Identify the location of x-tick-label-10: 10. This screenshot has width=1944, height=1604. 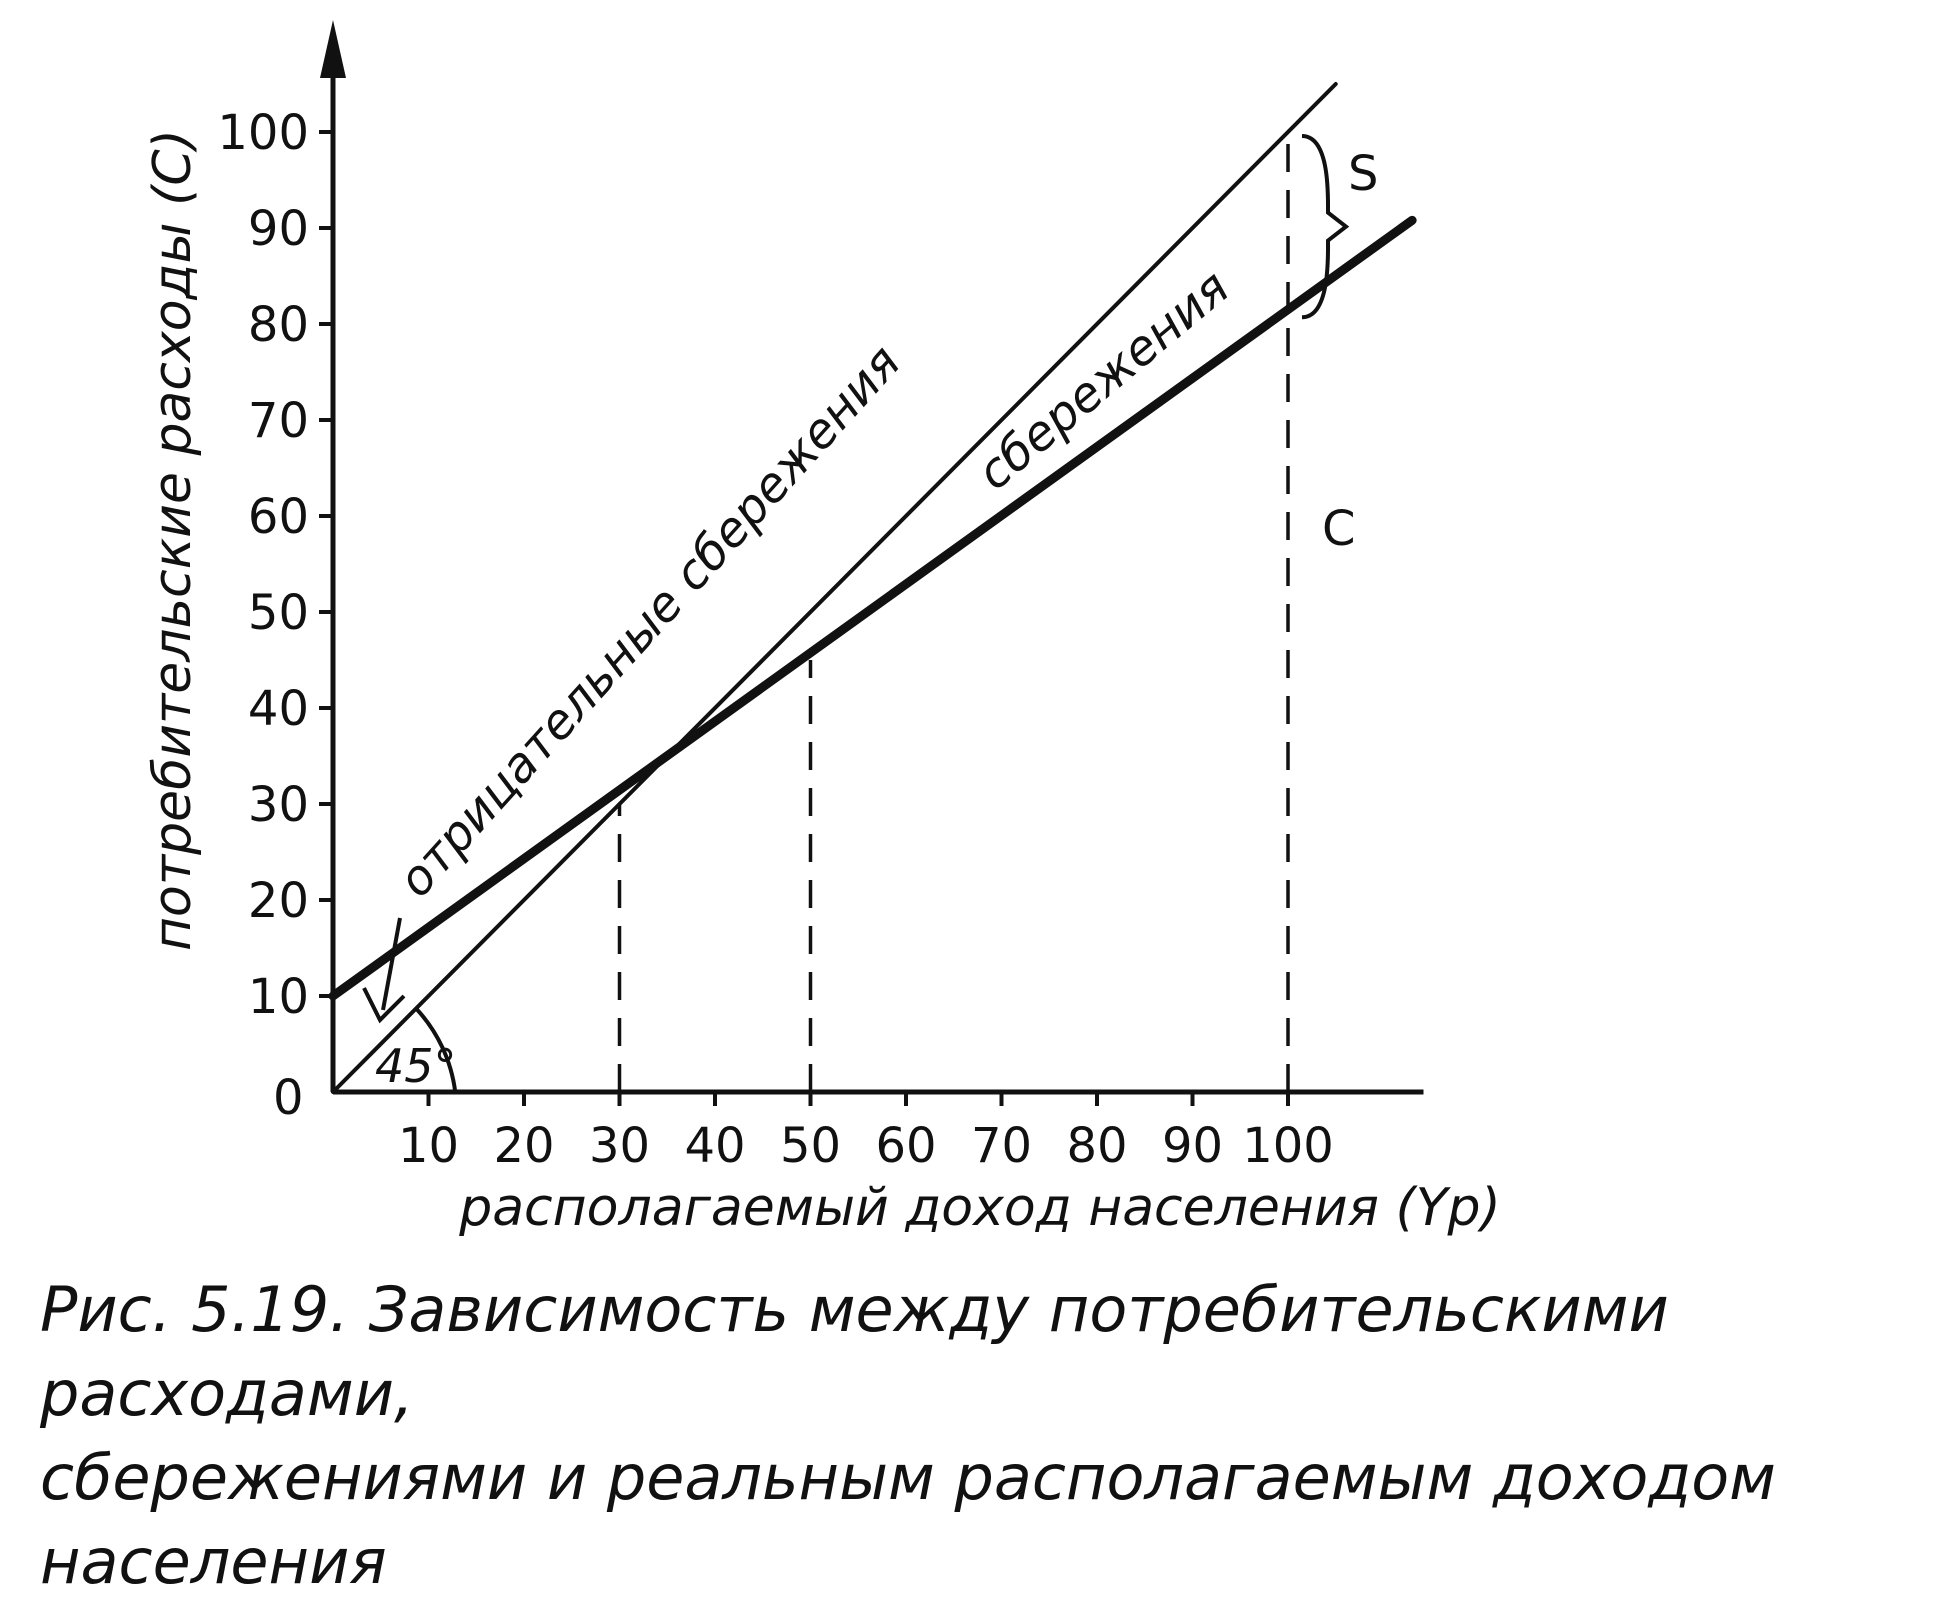
(428, 1146).